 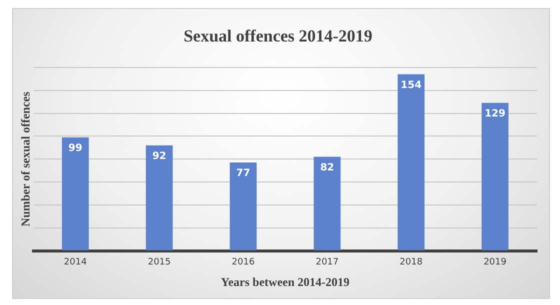 I want to click on data-label: 82, so click(x=327, y=168).